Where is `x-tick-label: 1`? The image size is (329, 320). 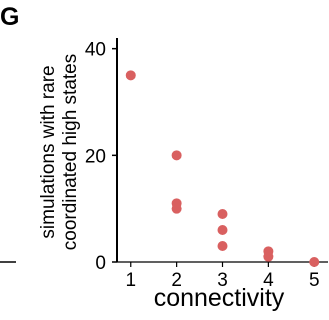
x-tick-label: 1 is located at coordinates (130, 280).